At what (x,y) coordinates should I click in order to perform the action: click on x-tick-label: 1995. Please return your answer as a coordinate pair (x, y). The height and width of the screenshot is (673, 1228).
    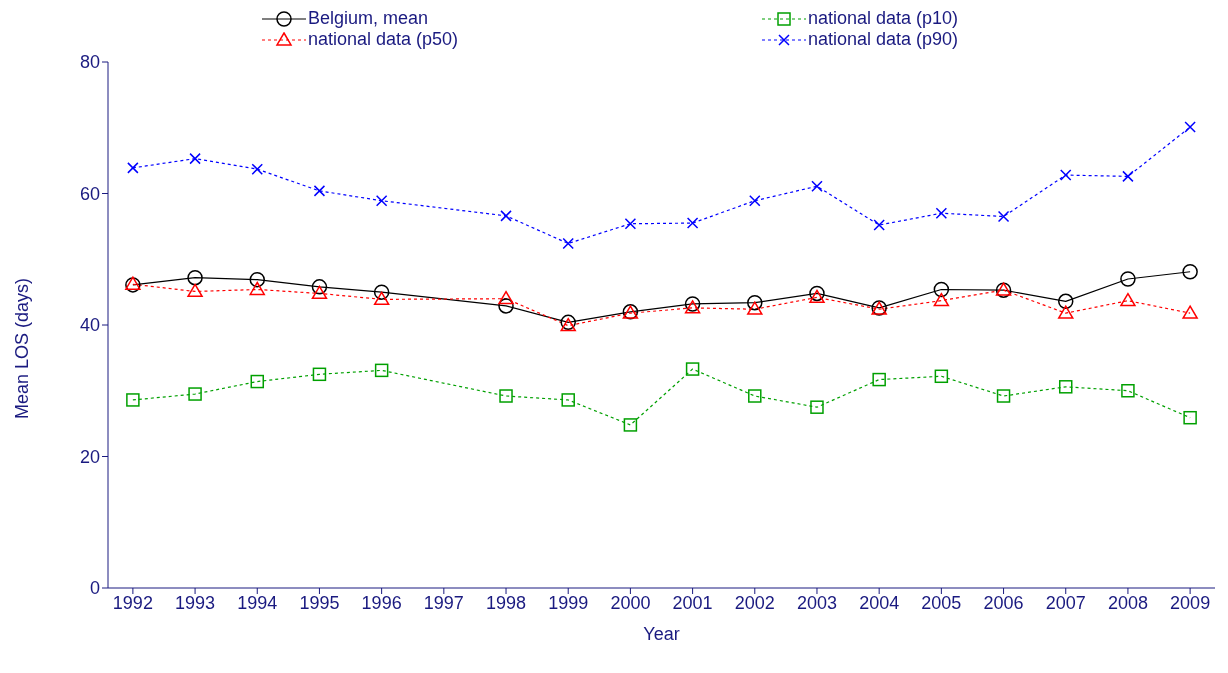
    Looking at the image, I should click on (319, 602).